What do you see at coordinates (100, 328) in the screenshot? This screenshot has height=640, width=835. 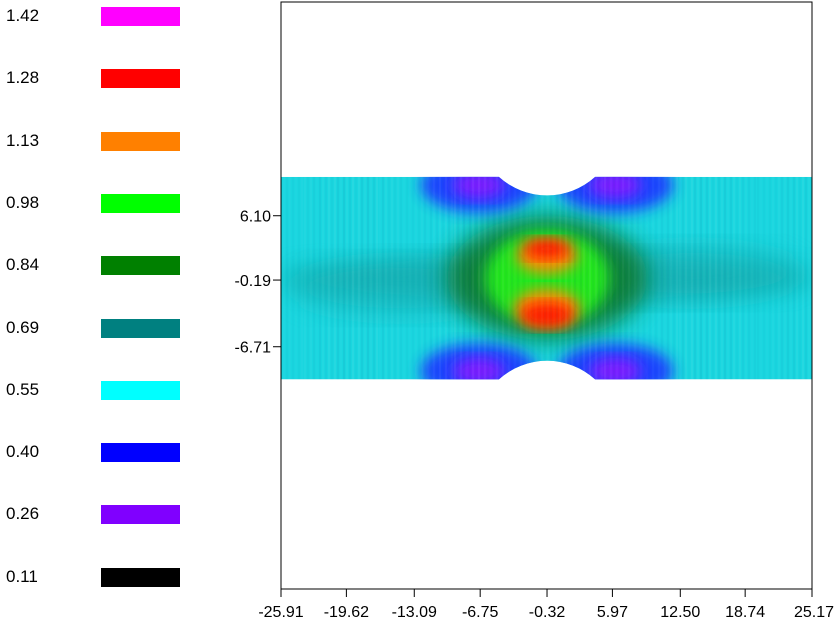 I see `legend-item: 0.69` at bounding box center [100, 328].